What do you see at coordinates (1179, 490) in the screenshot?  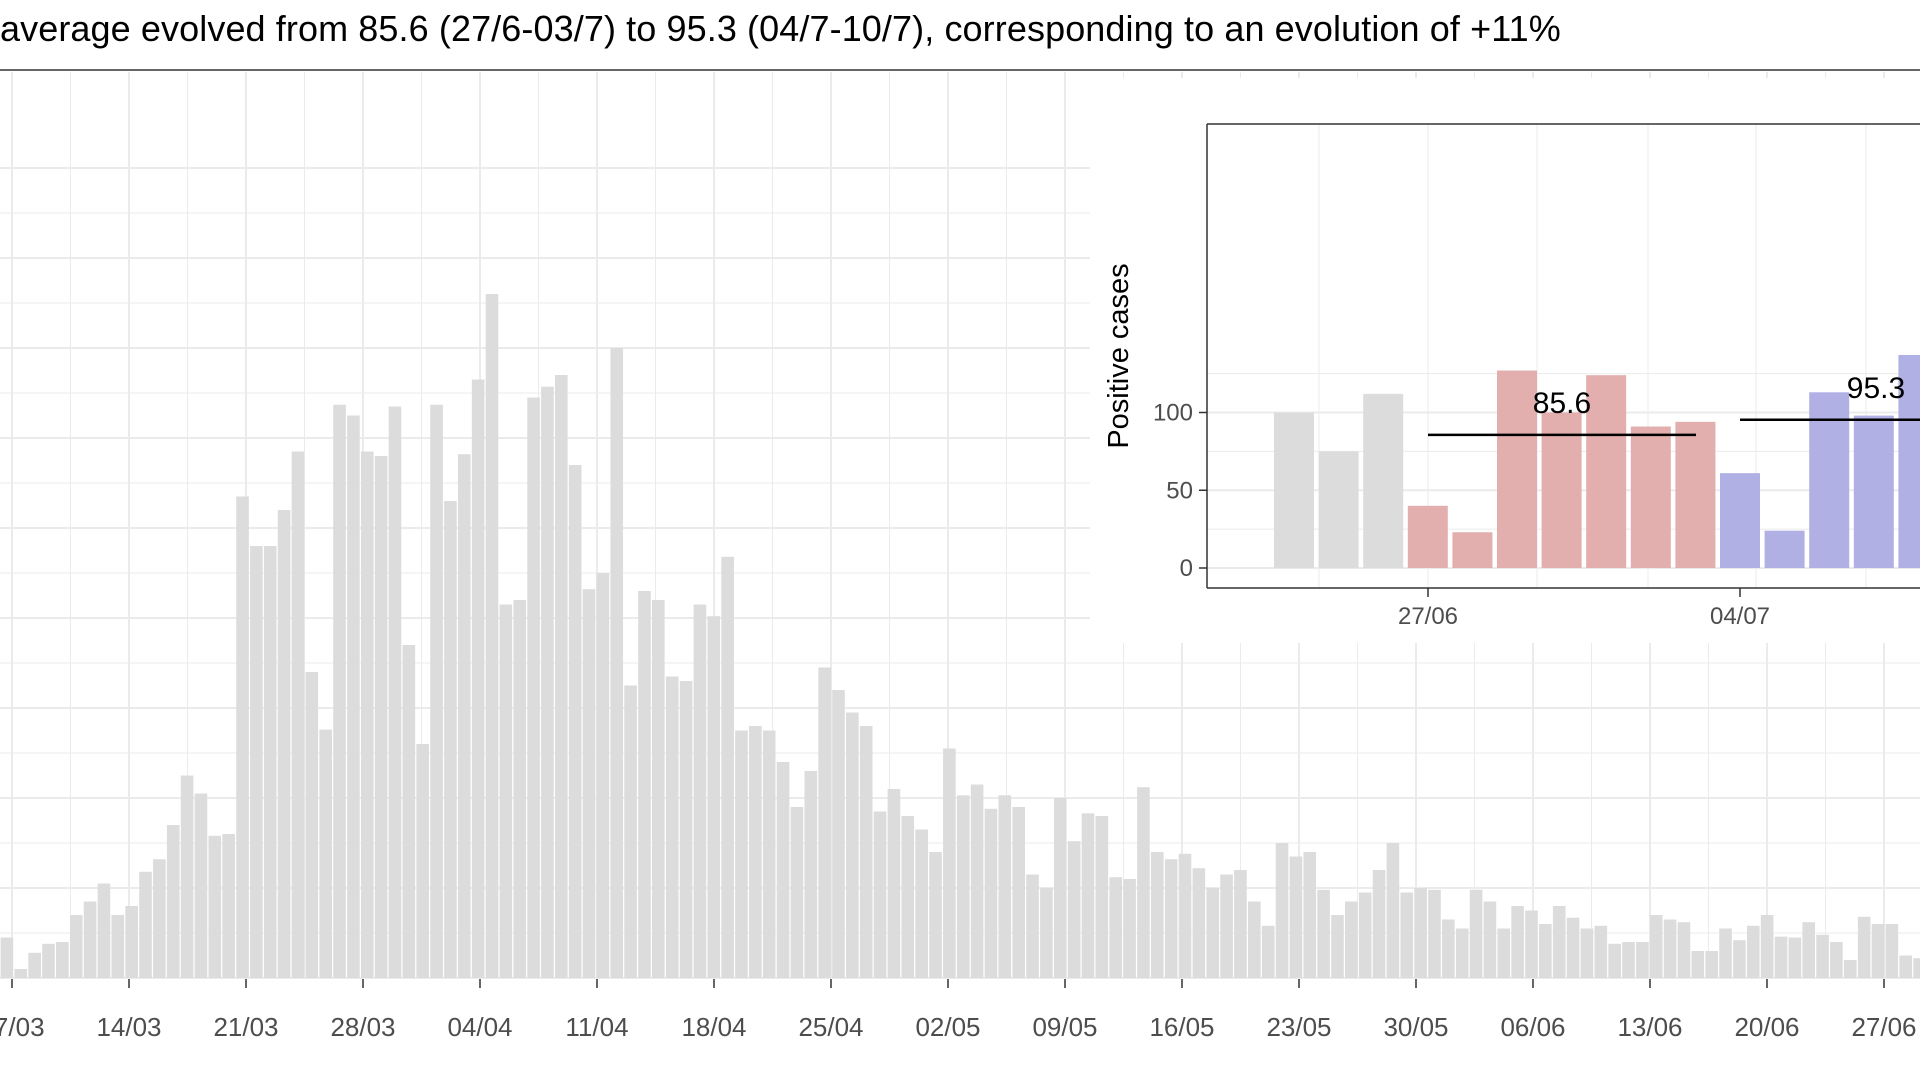 I see `inset-y-tick-label: 50` at bounding box center [1179, 490].